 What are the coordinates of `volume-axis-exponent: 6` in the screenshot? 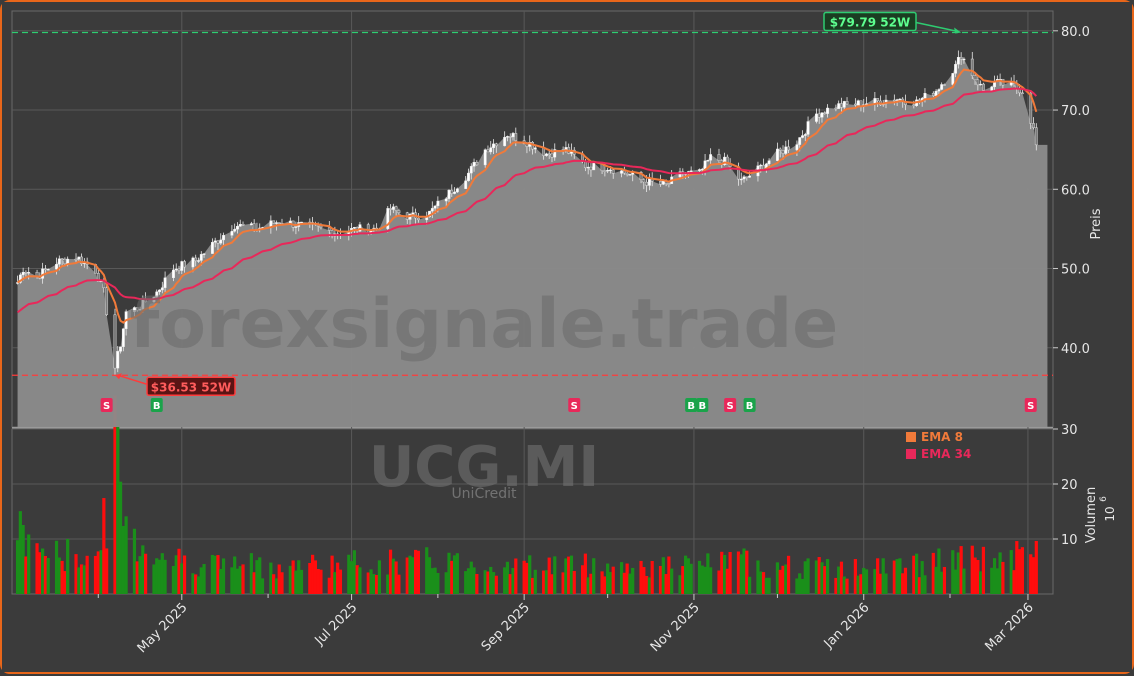 It's located at (1104, 499).